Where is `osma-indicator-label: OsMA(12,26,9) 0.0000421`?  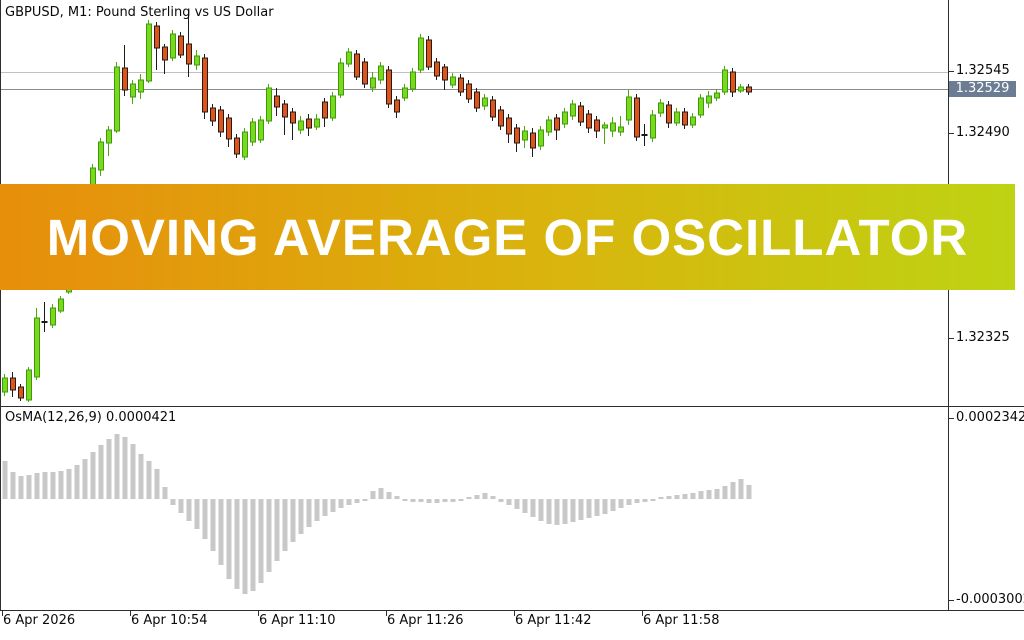 osma-indicator-label: OsMA(12,26,9) 0.0000421 is located at coordinates (91, 417).